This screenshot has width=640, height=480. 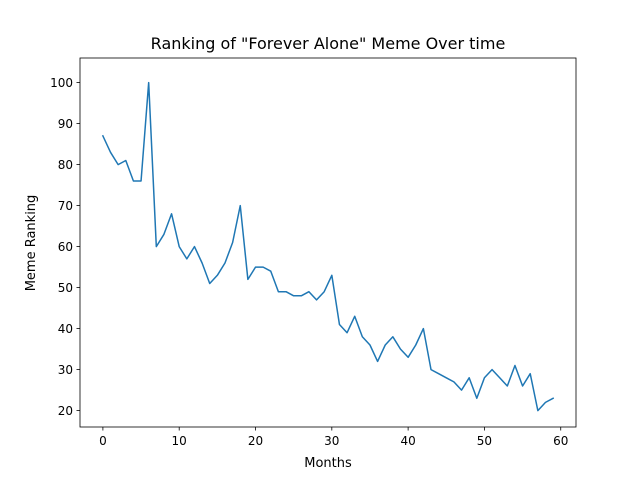 I want to click on y-tick-label: 70, so click(x=65, y=206).